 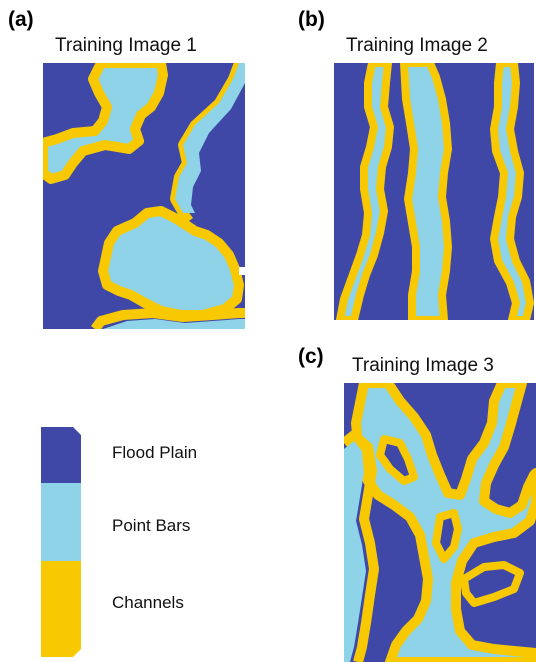 What do you see at coordinates (61, 609) in the screenshot?
I see `legend-swatch-channels` at bounding box center [61, 609].